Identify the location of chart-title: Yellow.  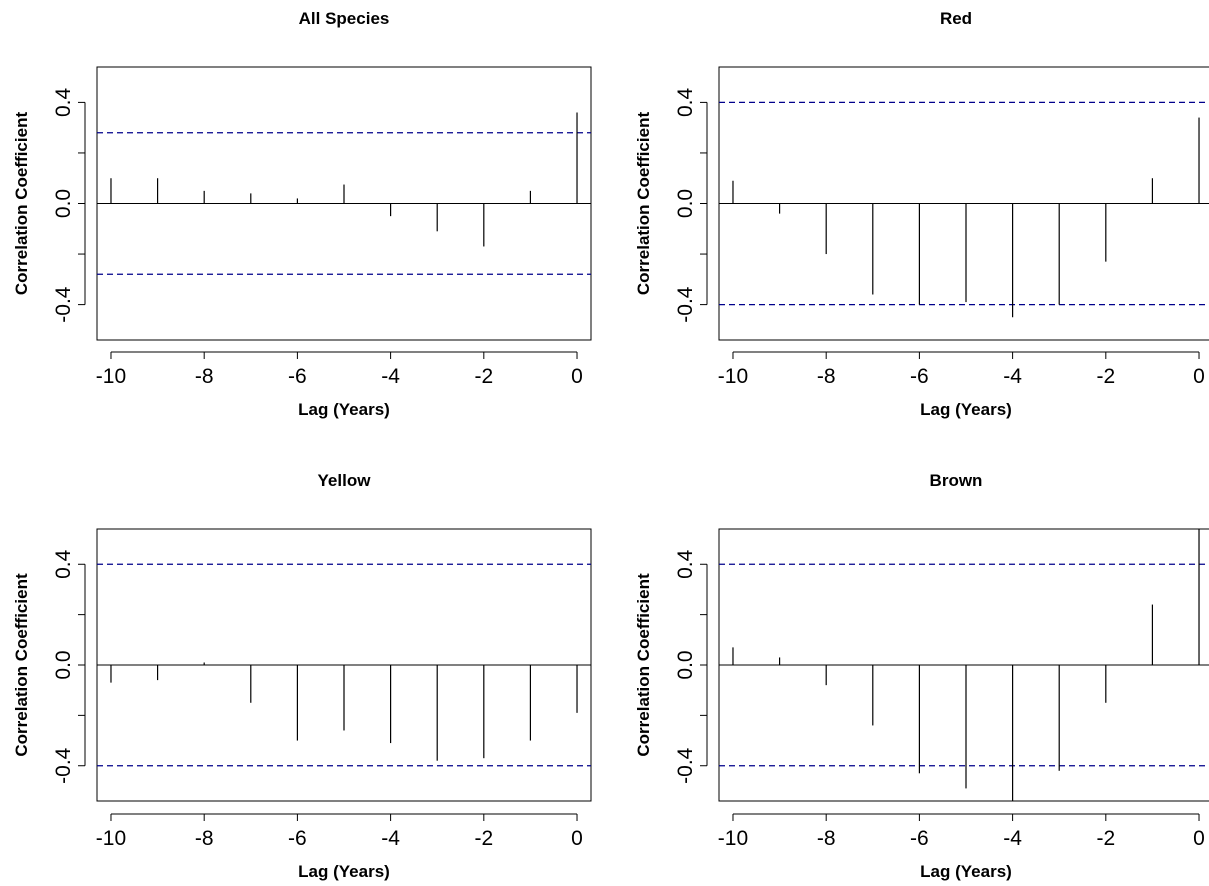
(345, 480).